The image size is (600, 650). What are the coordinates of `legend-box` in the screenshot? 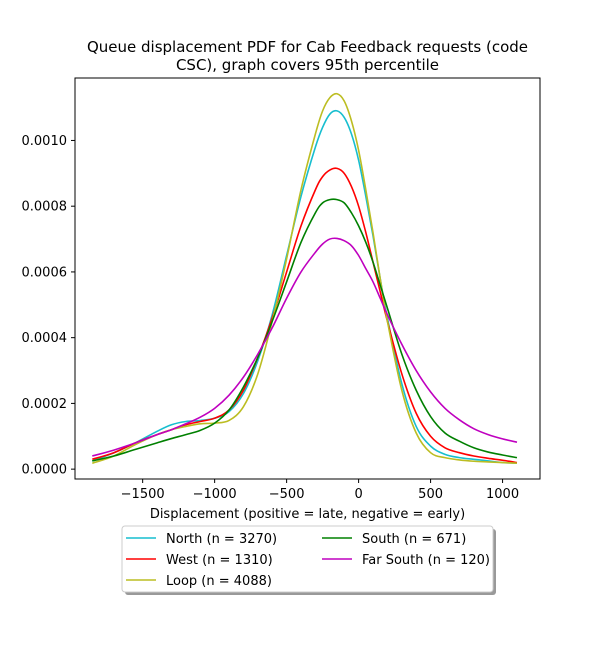 It's located at (307, 559).